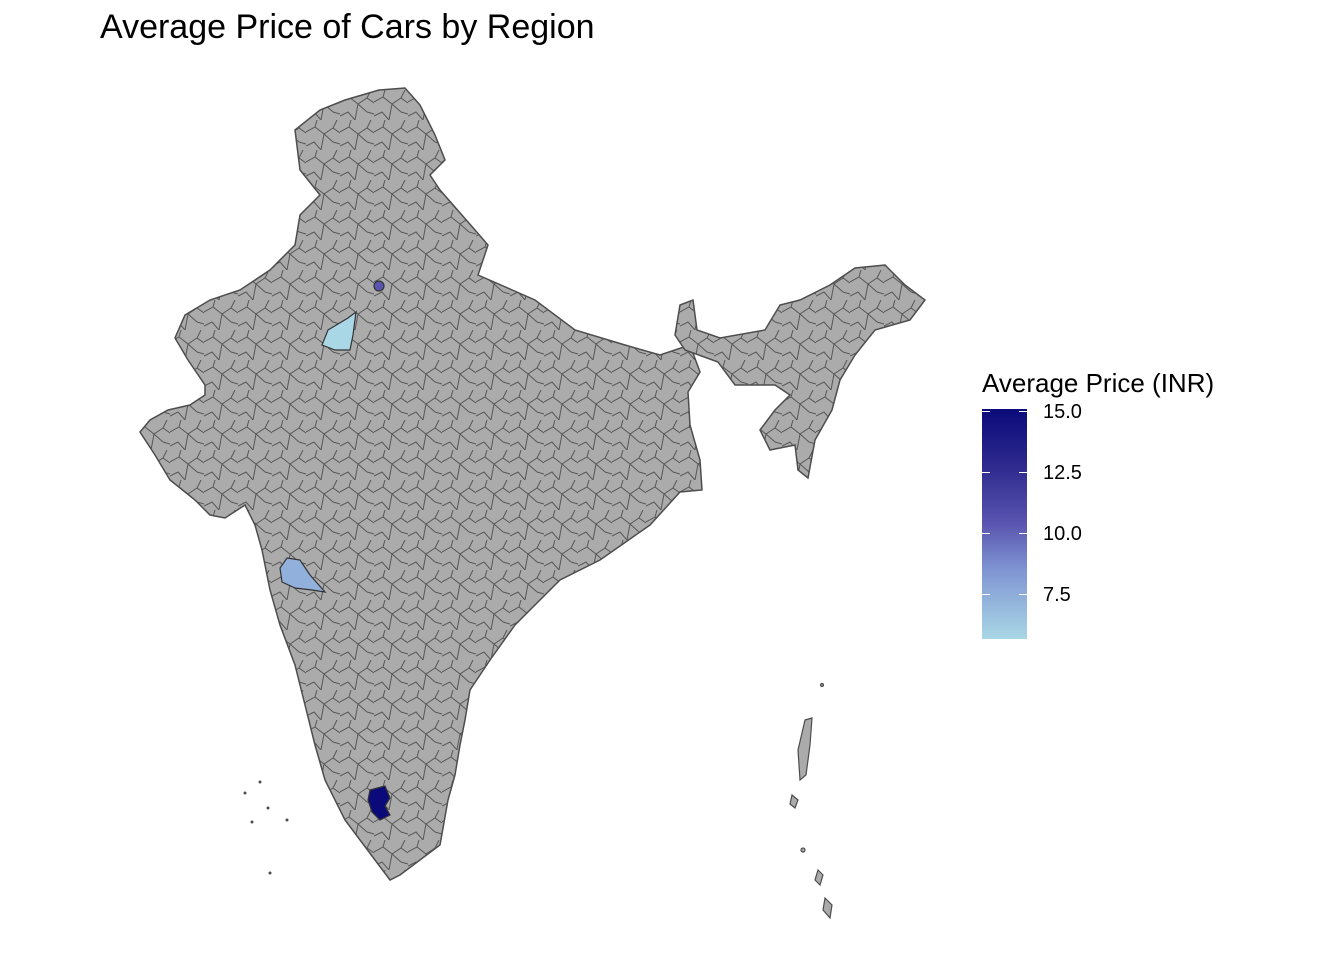 The width and height of the screenshot is (1344, 960). I want to click on highlighted-region-low, so click(303, 575).